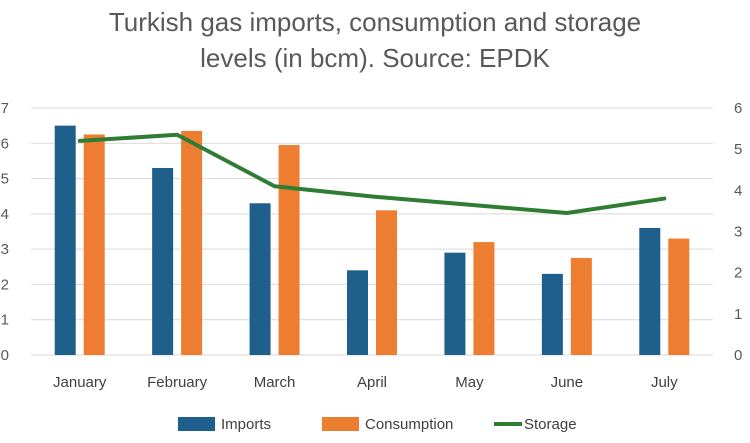 This screenshot has height=443, width=750. What do you see at coordinates (5, 355) in the screenshot?
I see `left-axis-tick-label: 0` at bounding box center [5, 355].